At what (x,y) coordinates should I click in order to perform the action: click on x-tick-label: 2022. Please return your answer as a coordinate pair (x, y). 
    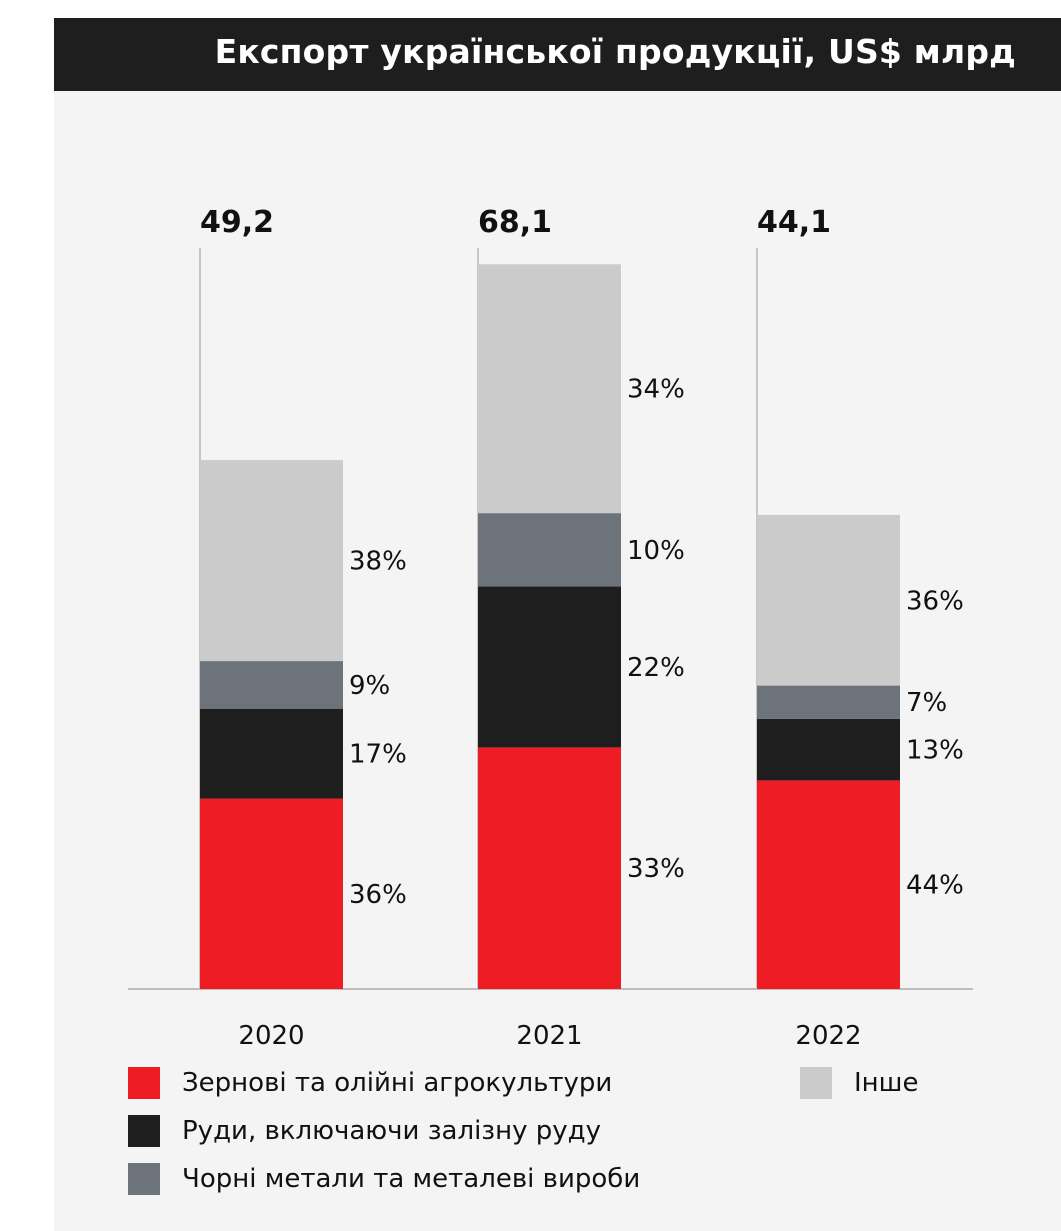
    Looking at the image, I should click on (828, 1036).